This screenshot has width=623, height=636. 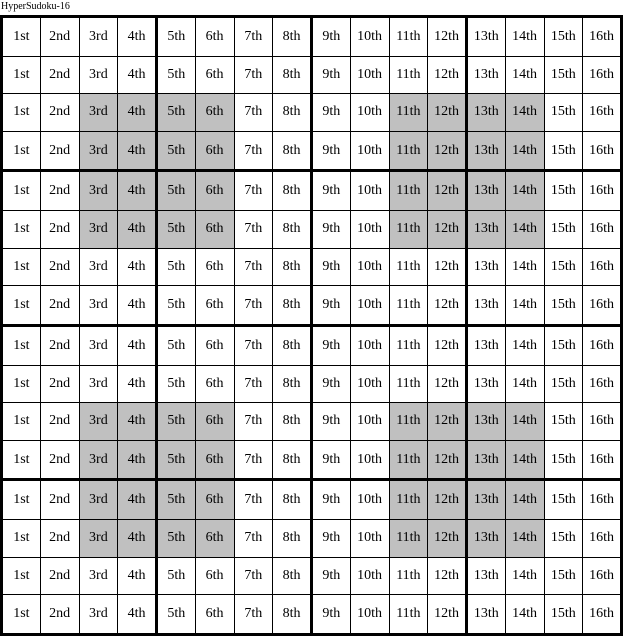 I want to click on grid-cell-r6c16: 16th, so click(x=602, y=229).